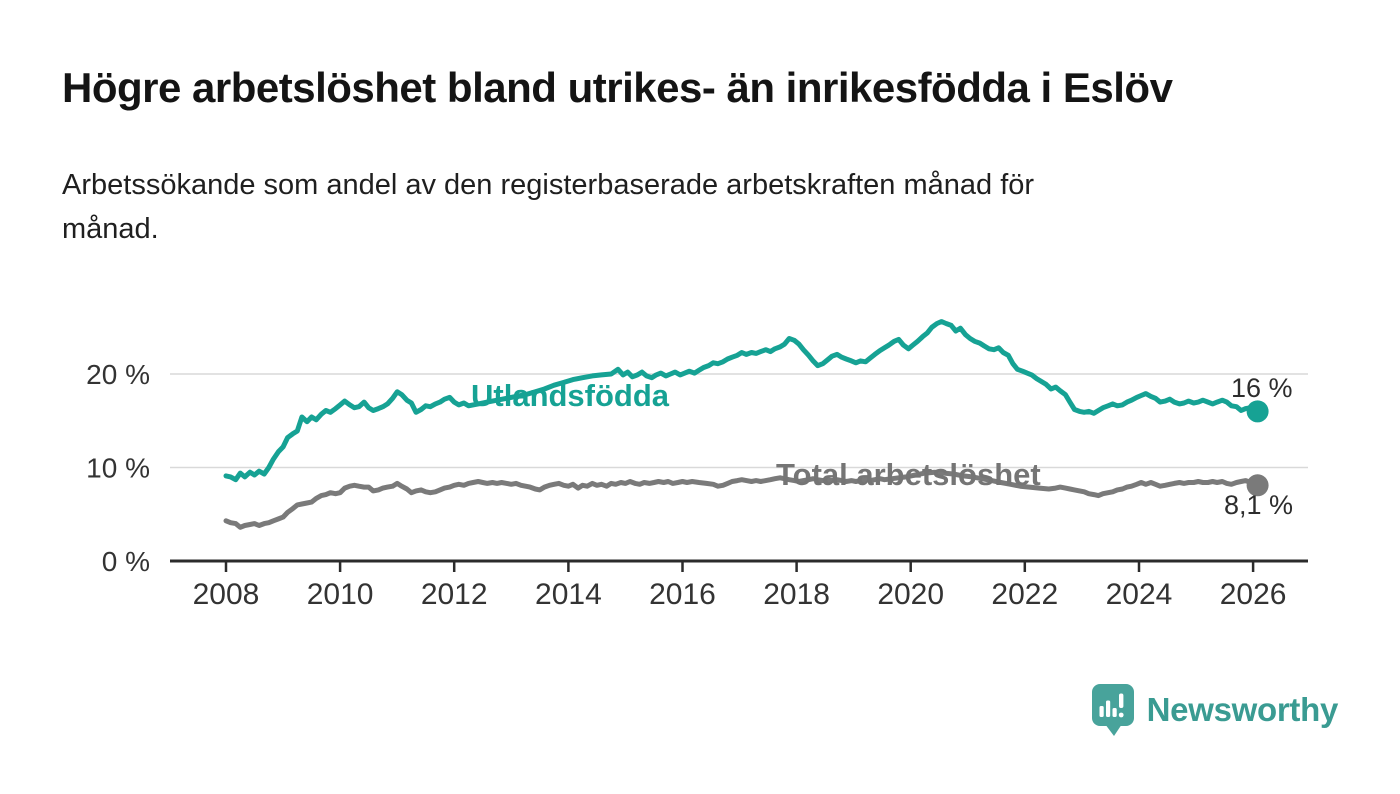 The height and width of the screenshot is (794, 1400). Describe the element at coordinates (739, 565) in the screenshot. I see `x-axis` at that location.